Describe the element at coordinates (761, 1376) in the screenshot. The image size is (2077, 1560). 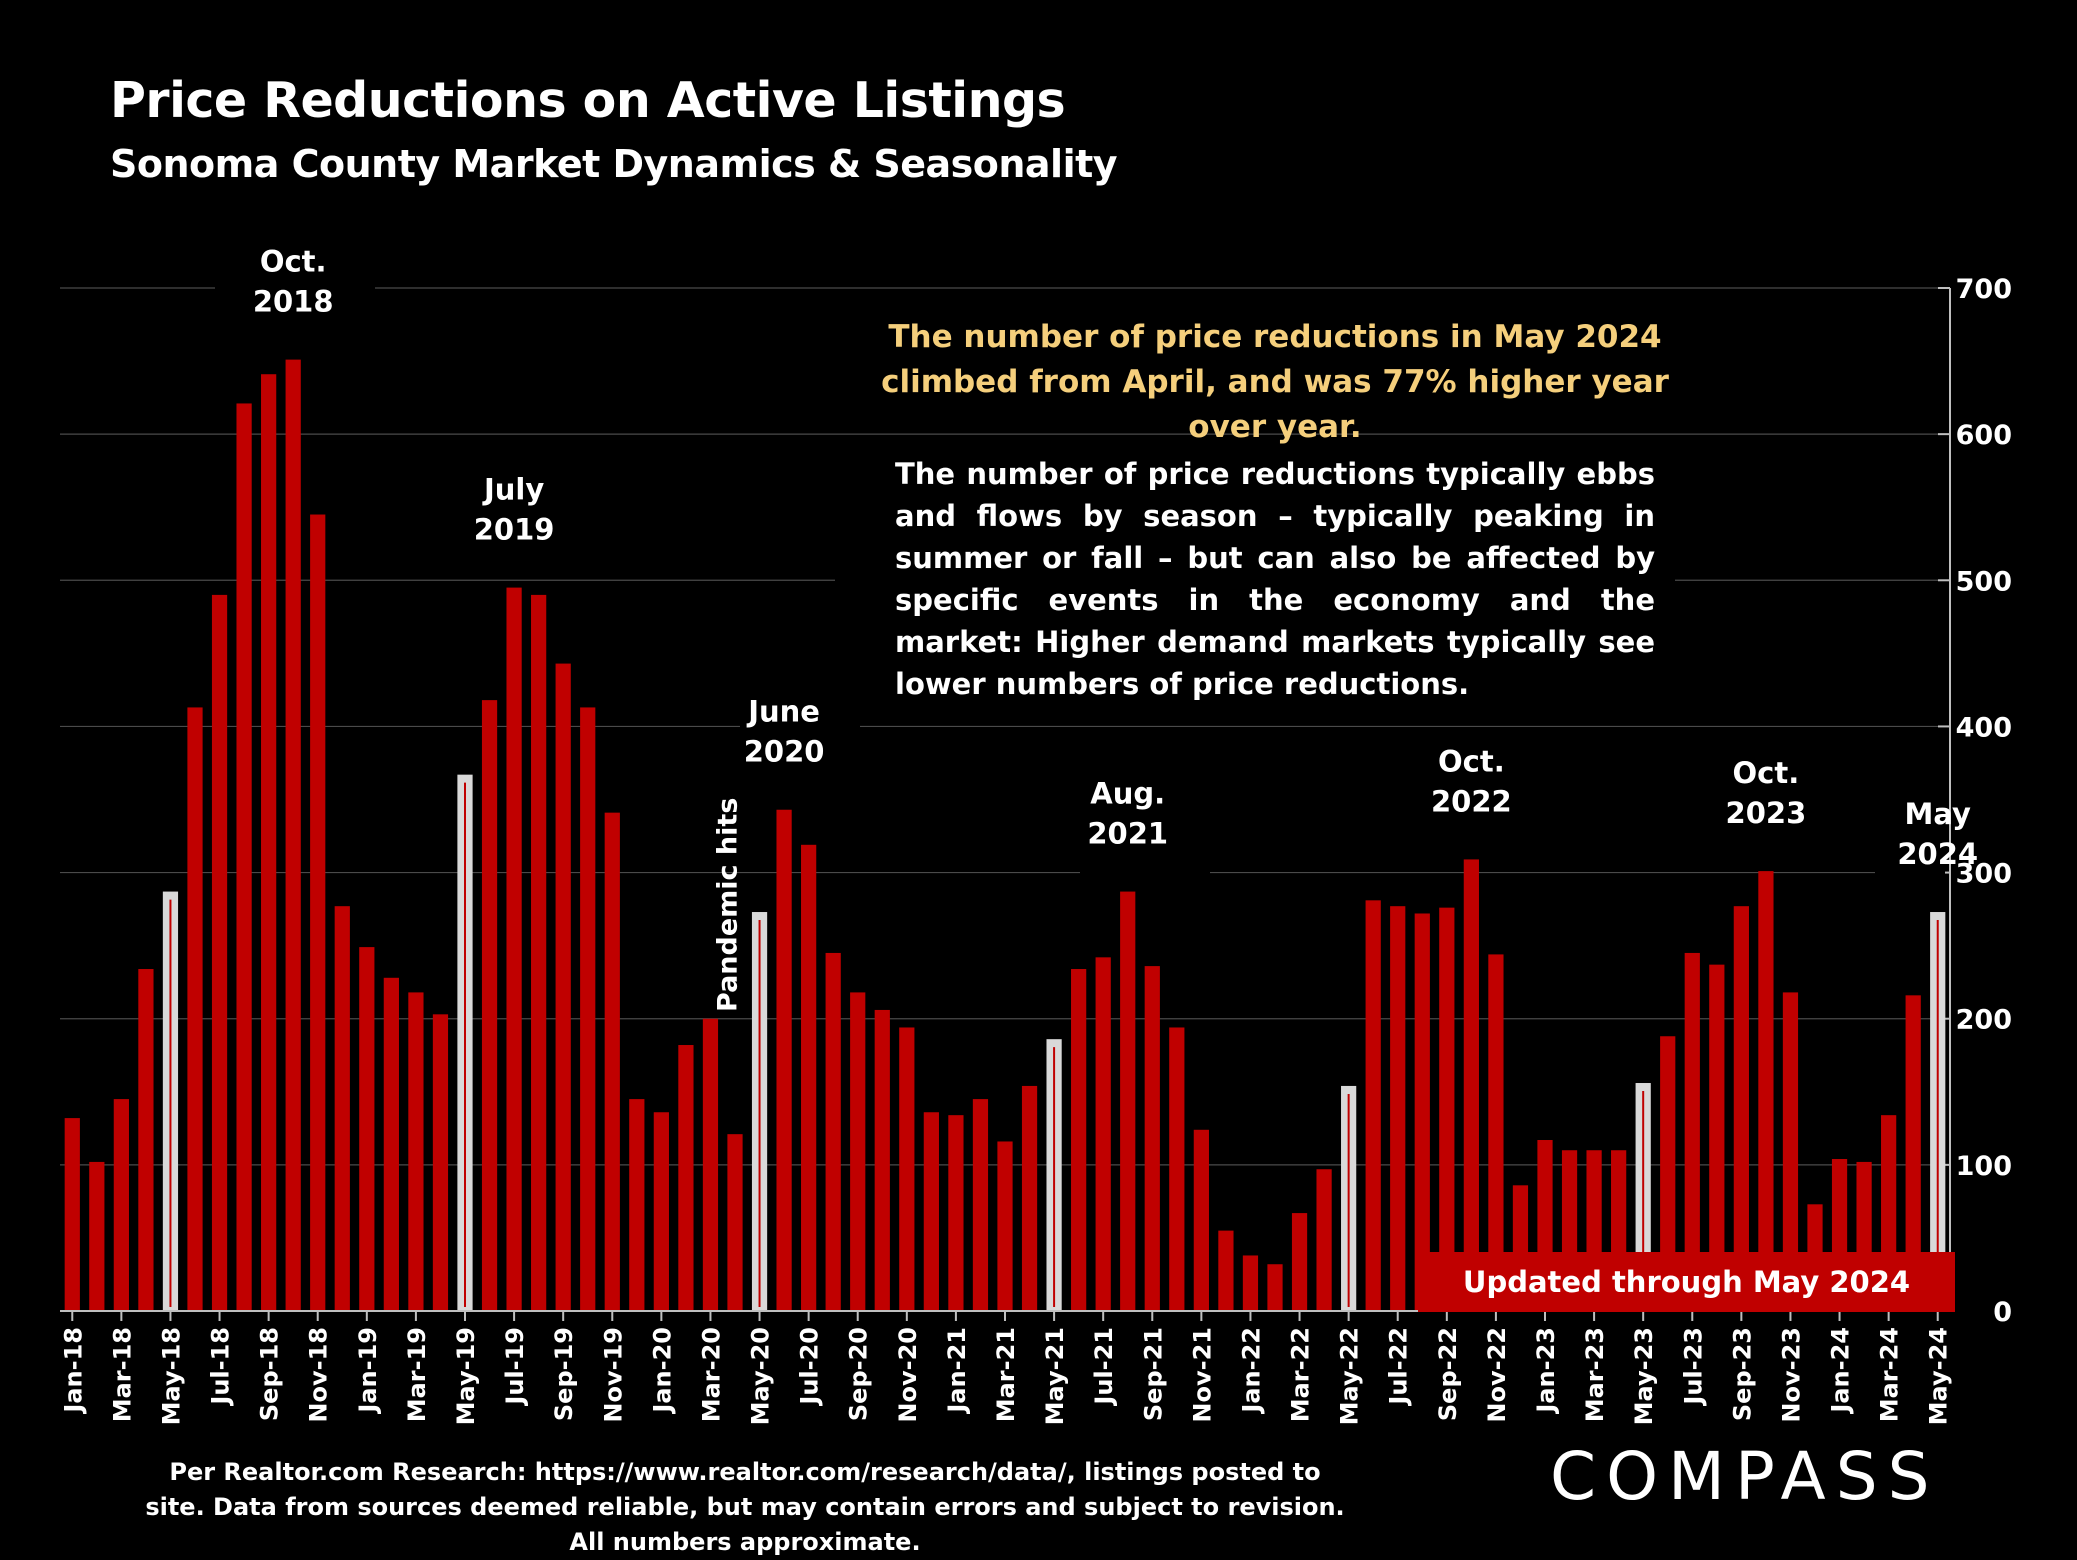
I see `x-tick-label: May-20` at that location.